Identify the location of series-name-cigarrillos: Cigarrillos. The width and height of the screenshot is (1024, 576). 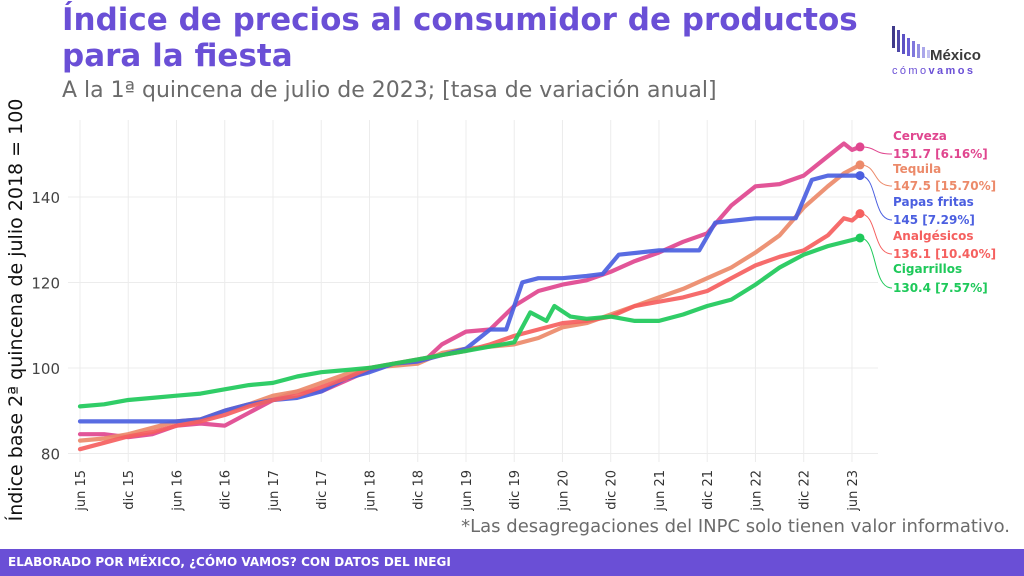
(927, 269).